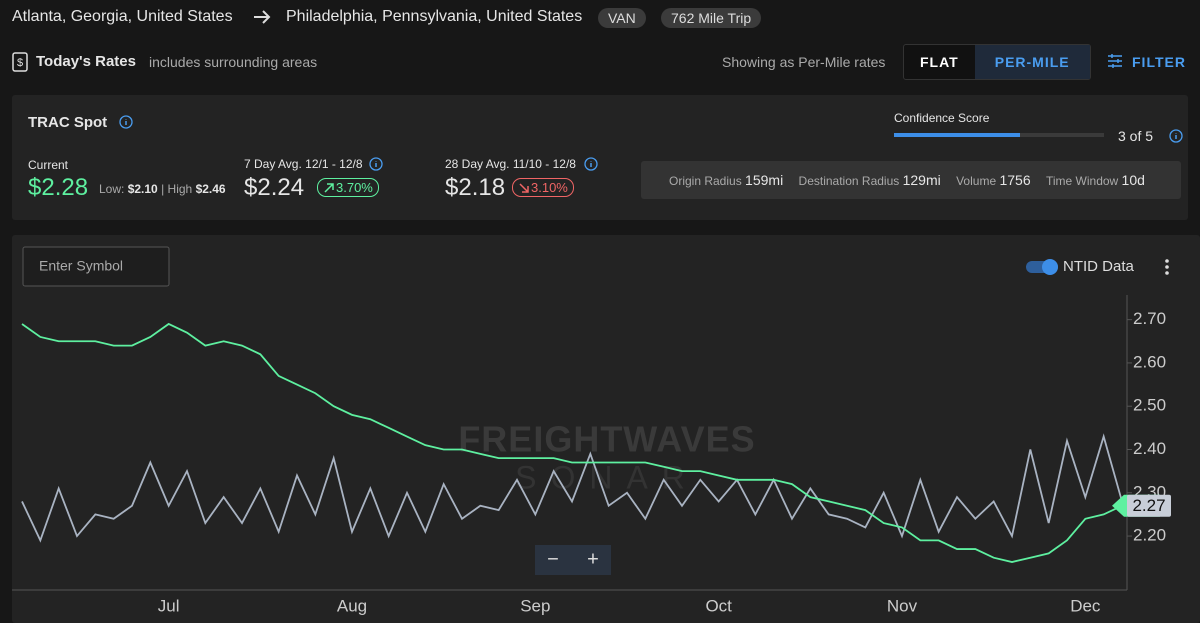 The height and width of the screenshot is (623, 1200). What do you see at coordinates (1149, 318) in the screenshot?
I see `y-tick-label: 2.70` at bounding box center [1149, 318].